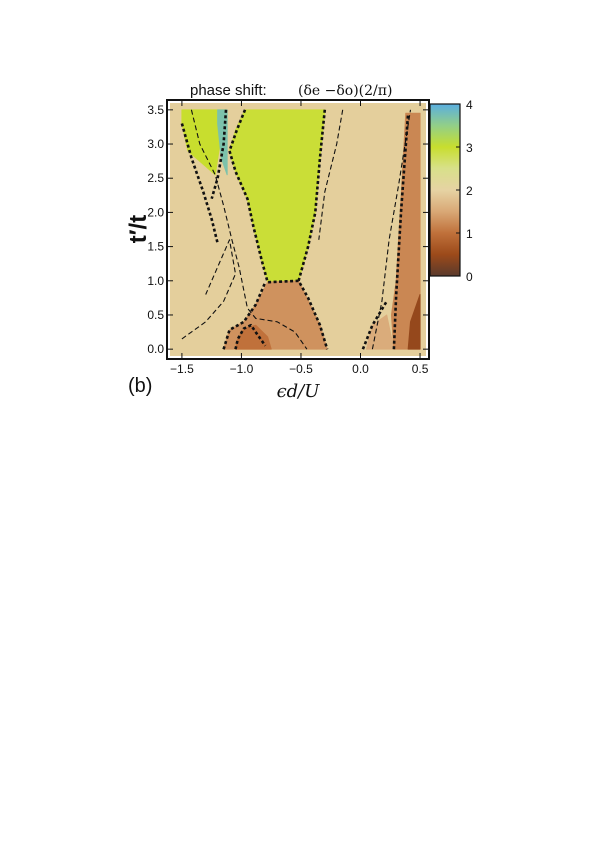 This screenshot has width=598, height=850. What do you see at coordinates (464, 191) in the screenshot?
I see `colorbar-ticks: 0 1 2 3 4` at bounding box center [464, 191].